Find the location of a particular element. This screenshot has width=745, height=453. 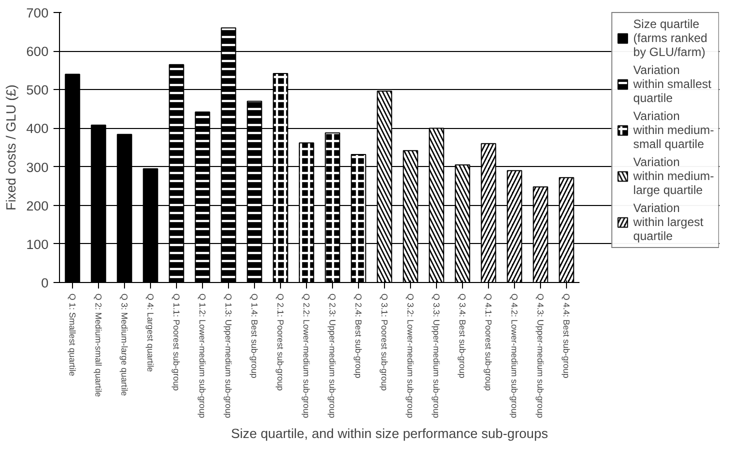

x-tick-label: Q 4.3: Upper-medium sub-group is located at coordinates (541, 356).